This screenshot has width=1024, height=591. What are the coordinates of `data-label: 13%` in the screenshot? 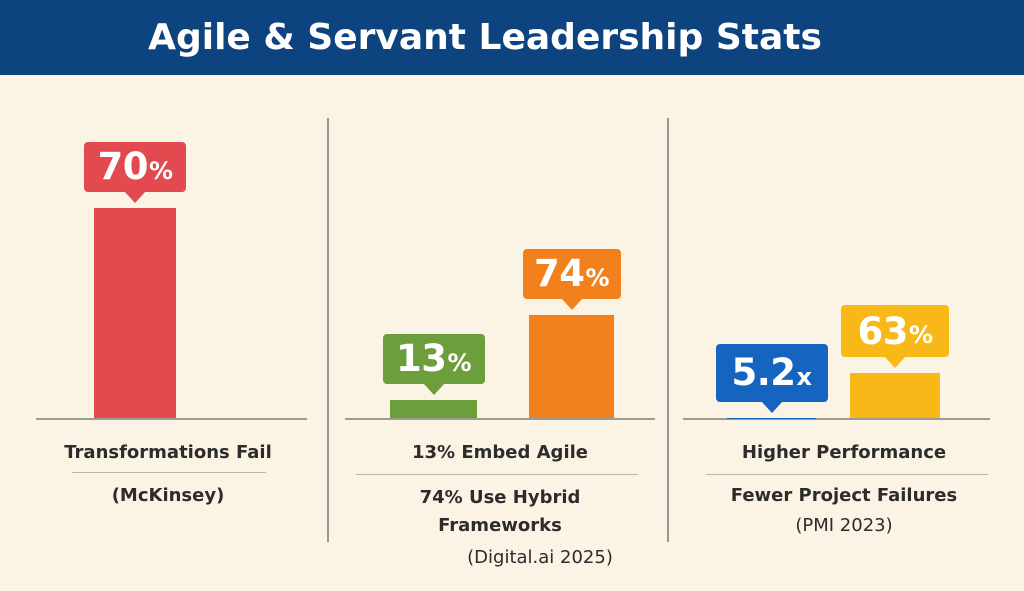 It's located at (434, 359).